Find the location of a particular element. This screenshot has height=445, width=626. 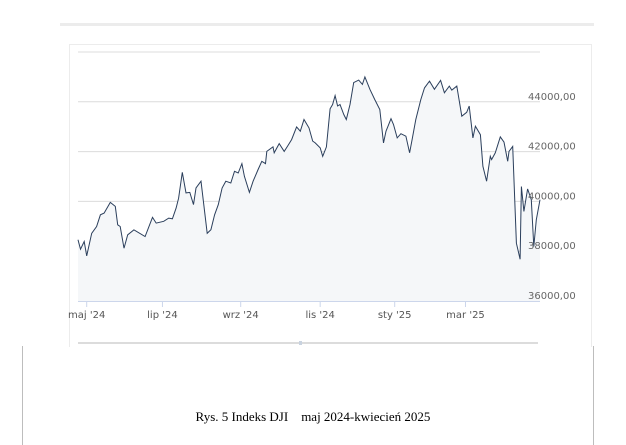

document-right-border is located at coordinates (593, 395).